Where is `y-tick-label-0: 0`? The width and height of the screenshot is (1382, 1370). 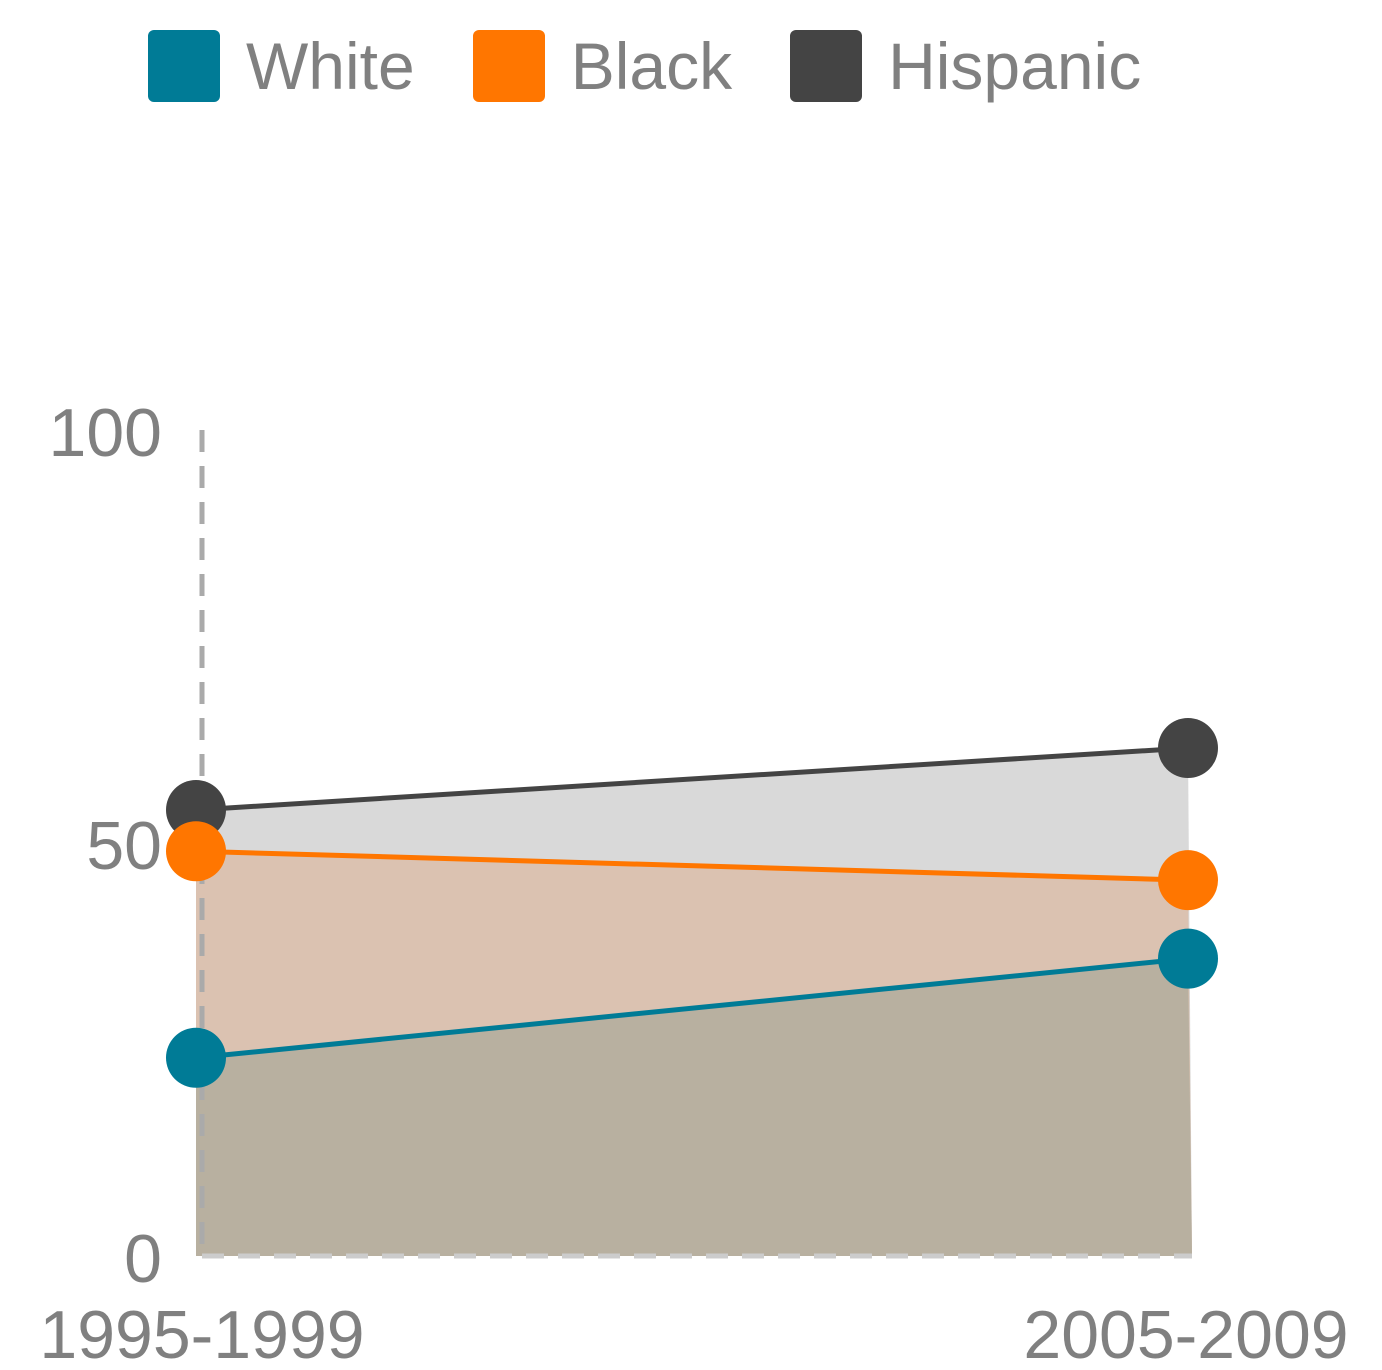 y-tick-label-0: 0 is located at coordinates (143, 1259).